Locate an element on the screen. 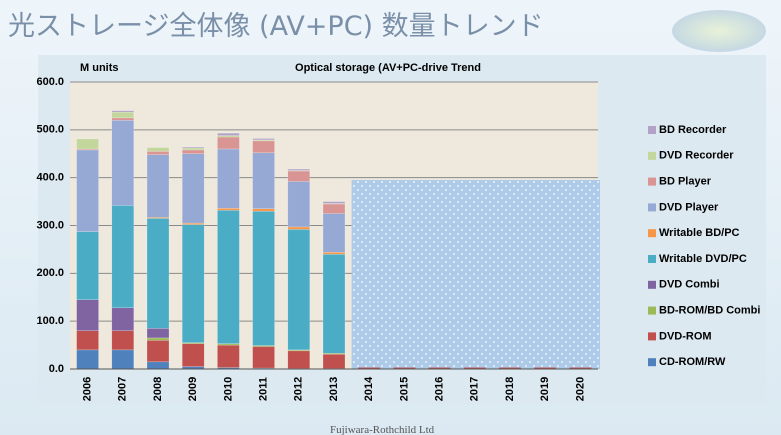 Image resolution: width=781 pixels, height=435 pixels. forecast-overlay is located at coordinates (475, 274).